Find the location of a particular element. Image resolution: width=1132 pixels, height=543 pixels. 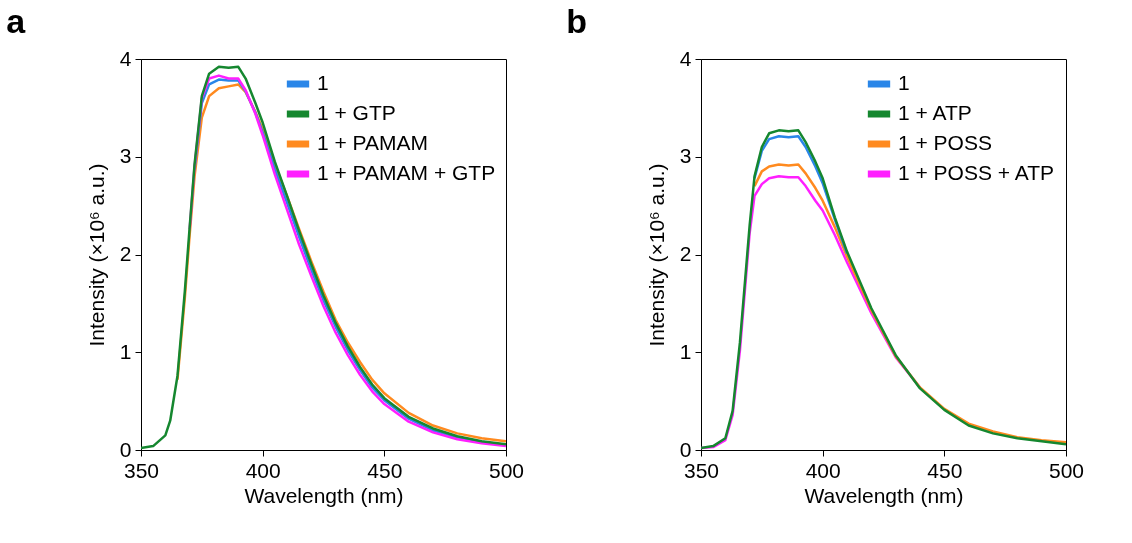

legend-label: 1 + PAMAM is located at coordinates (373, 142).